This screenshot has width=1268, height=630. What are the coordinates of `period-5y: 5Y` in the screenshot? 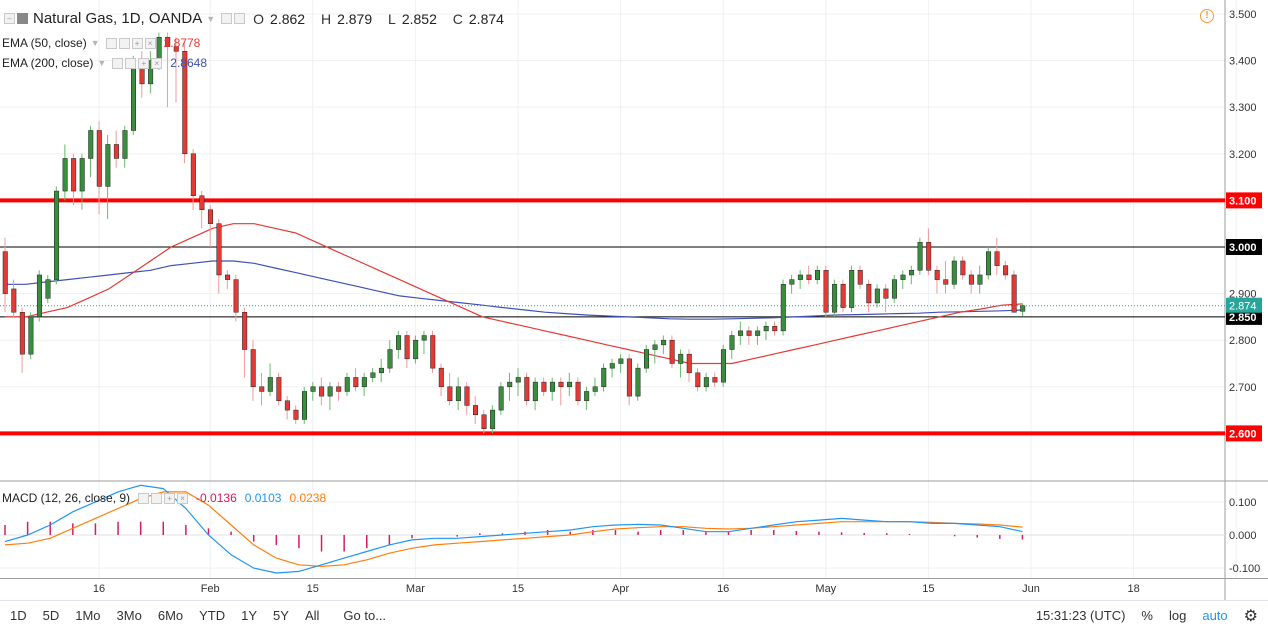 It's located at (281, 615).